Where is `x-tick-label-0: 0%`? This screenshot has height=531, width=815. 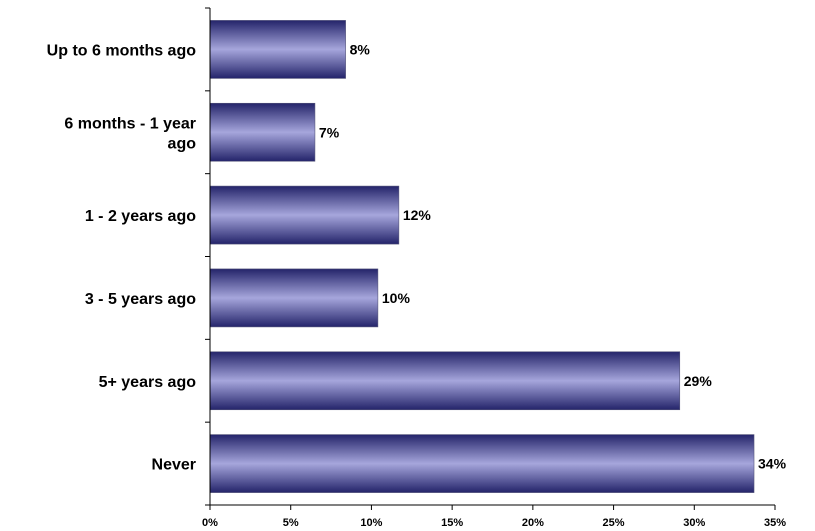 x-tick-label-0: 0% is located at coordinates (210, 523).